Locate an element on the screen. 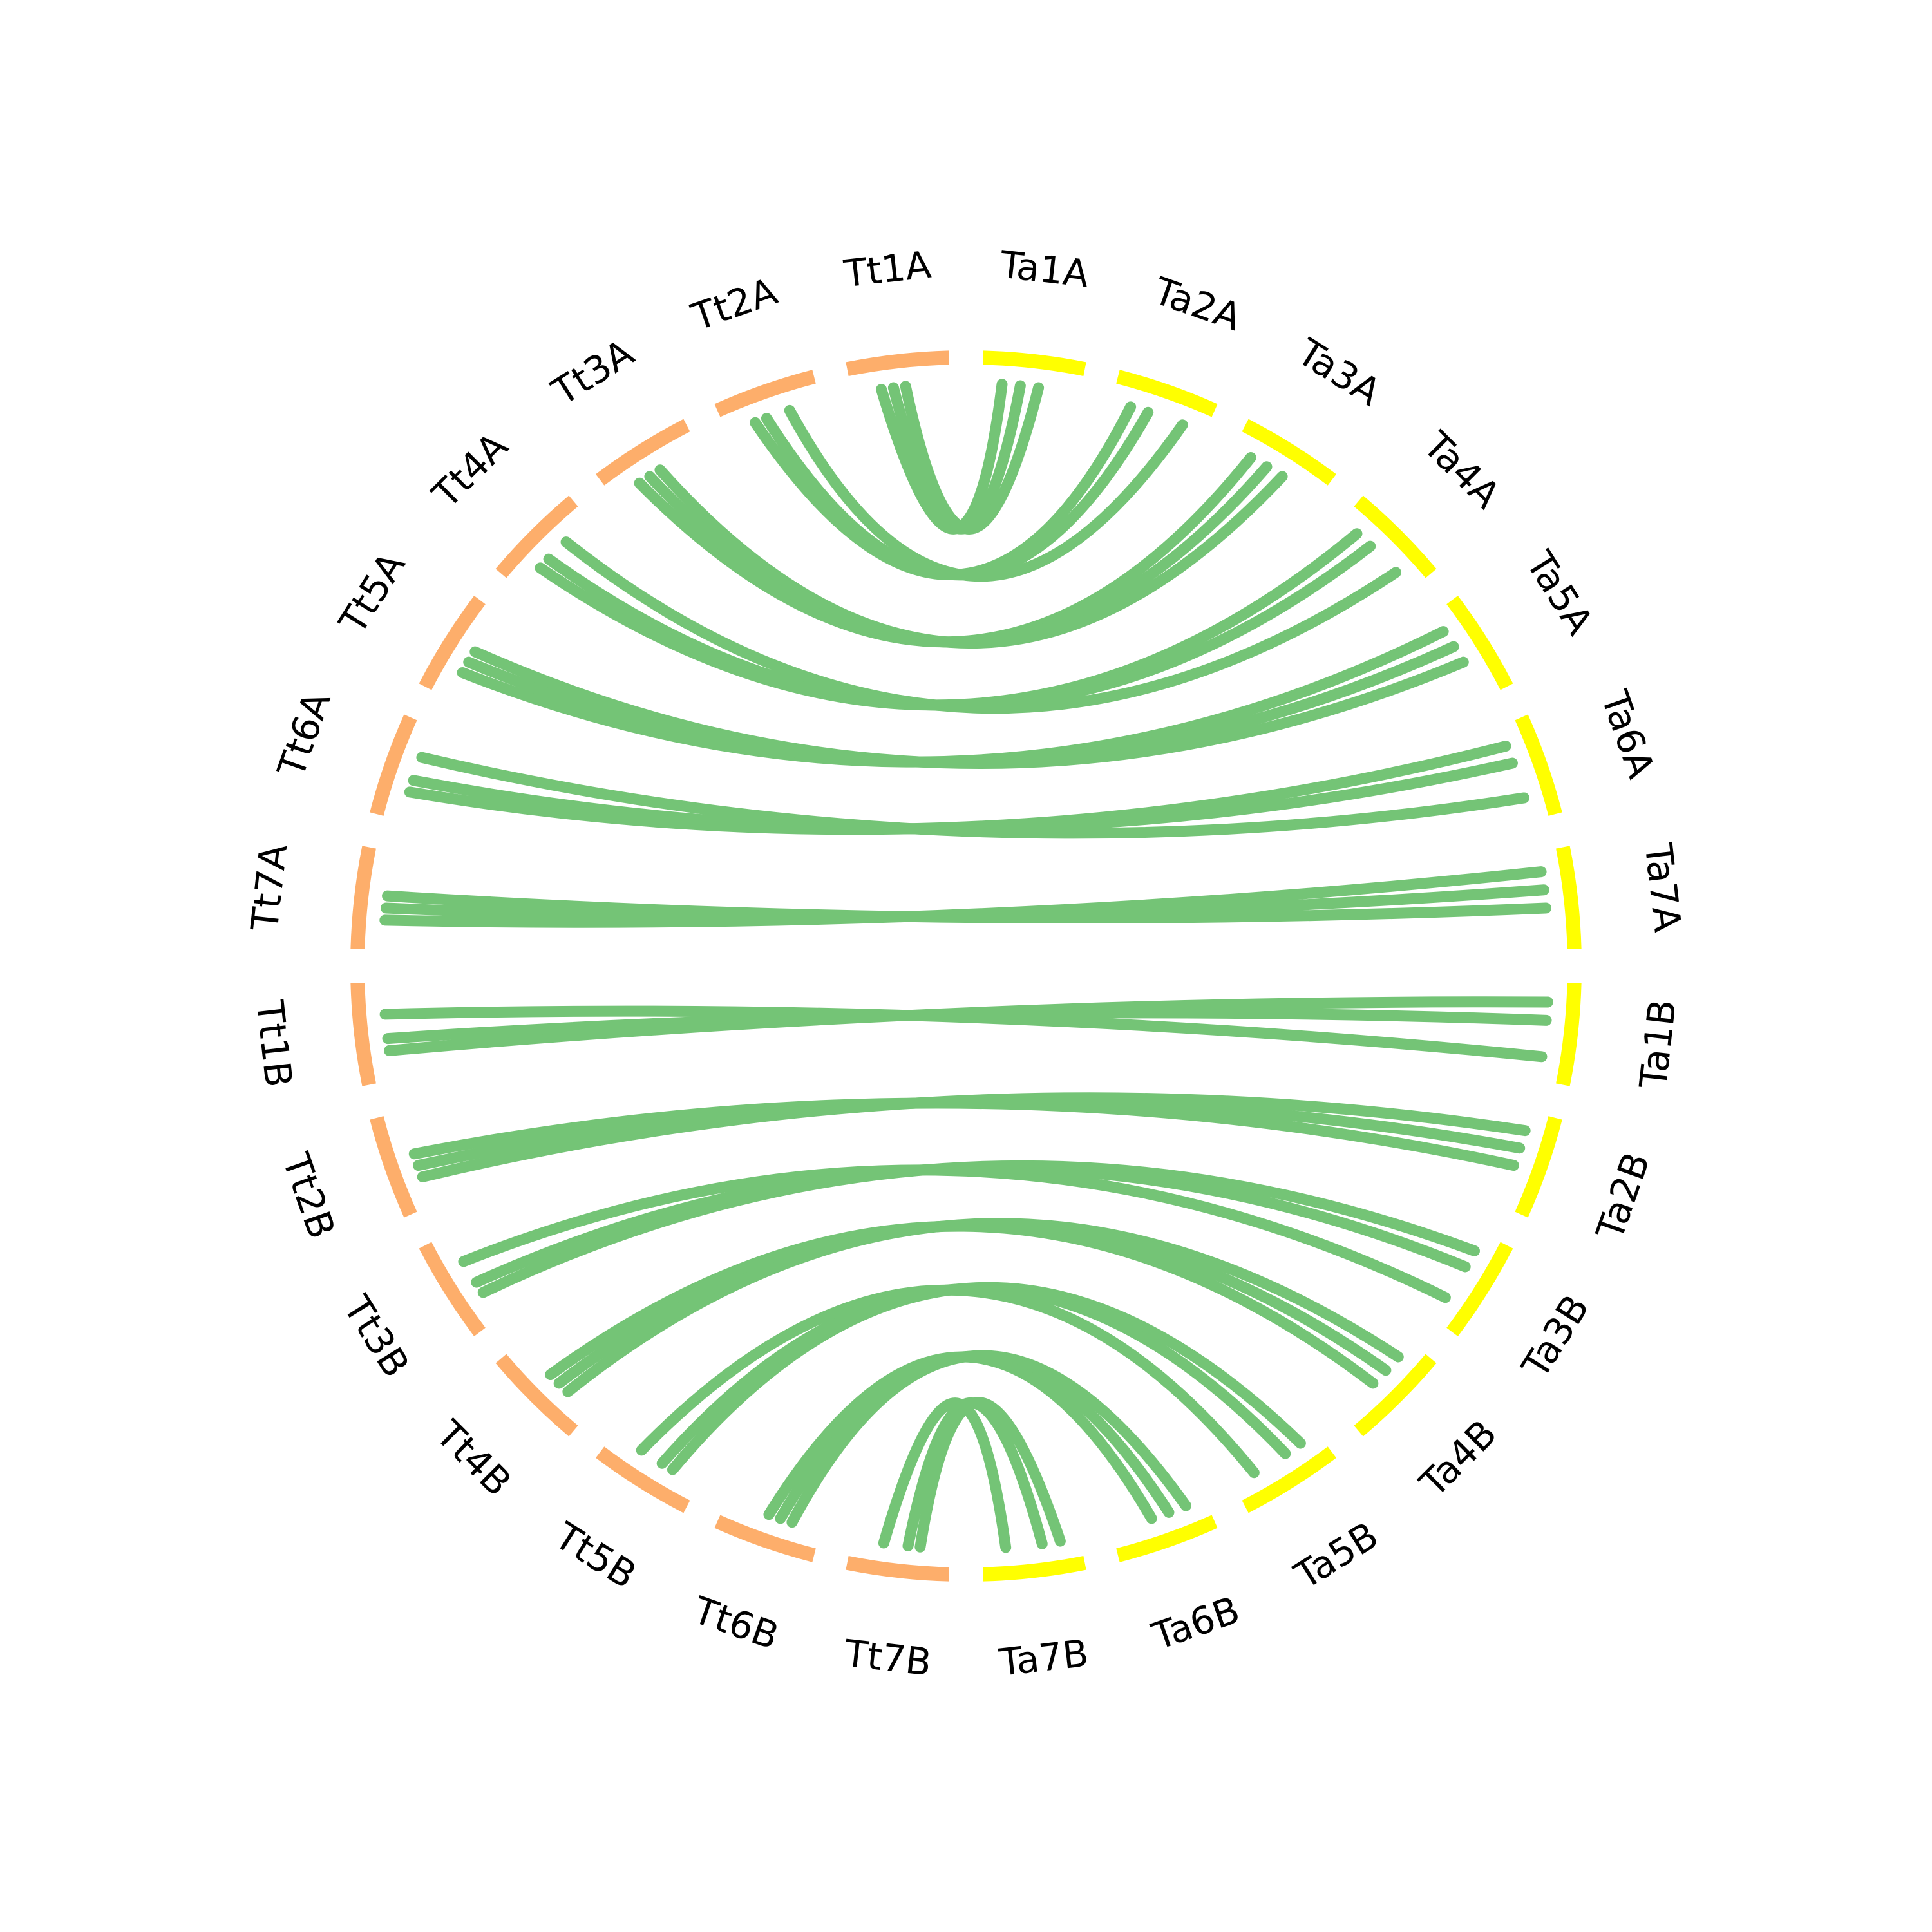  segment-label: Ta4A is located at coordinates (1461, 470).